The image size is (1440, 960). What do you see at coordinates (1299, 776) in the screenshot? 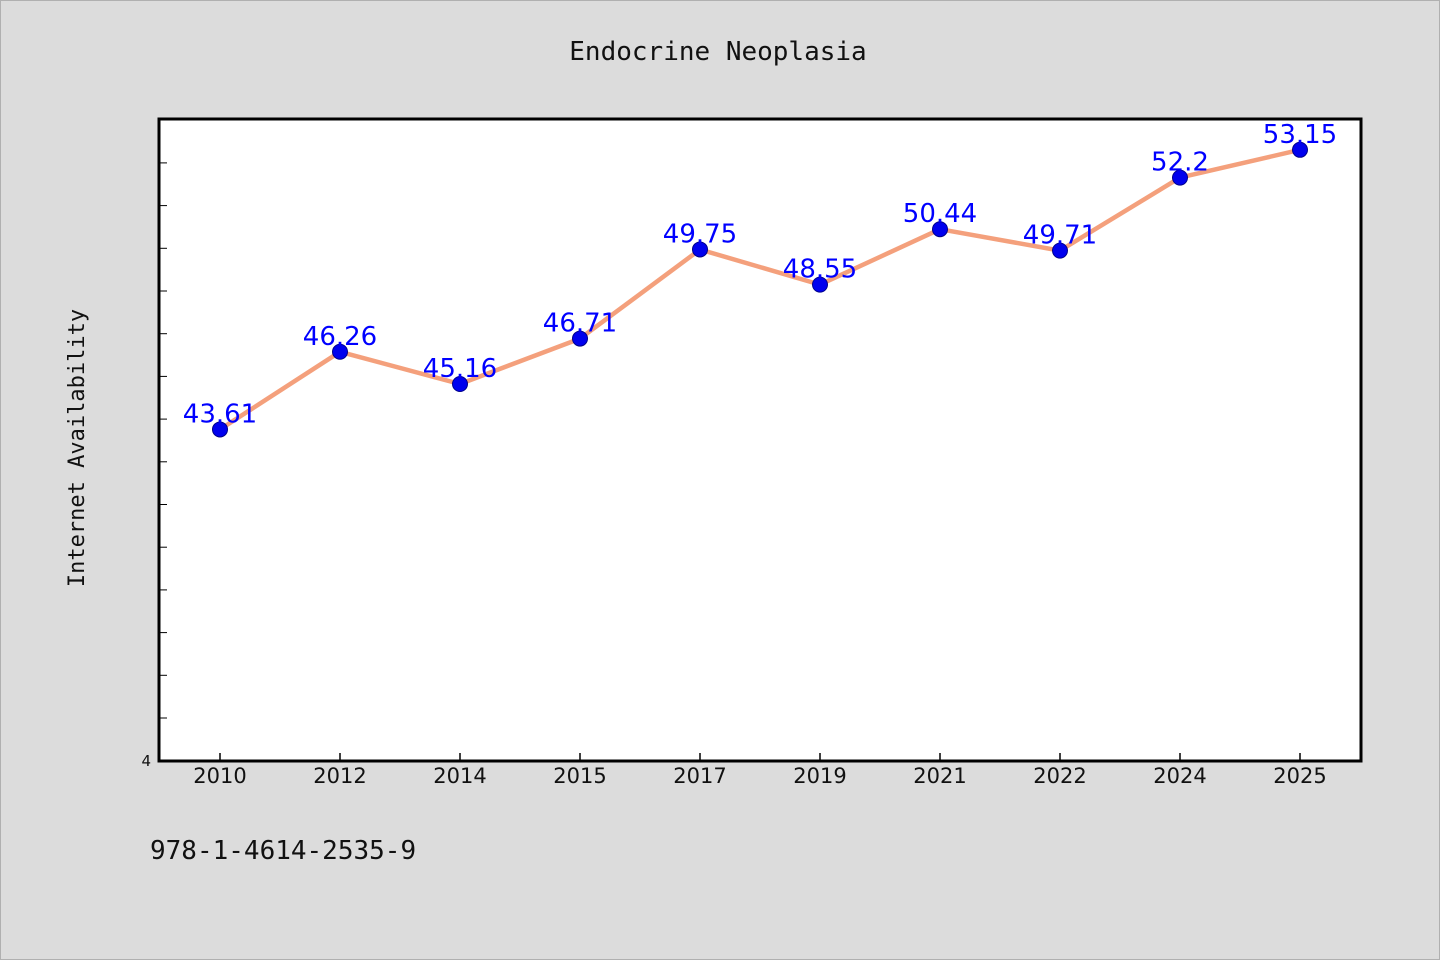
I see `x-tick-label: 2025` at bounding box center [1299, 776].